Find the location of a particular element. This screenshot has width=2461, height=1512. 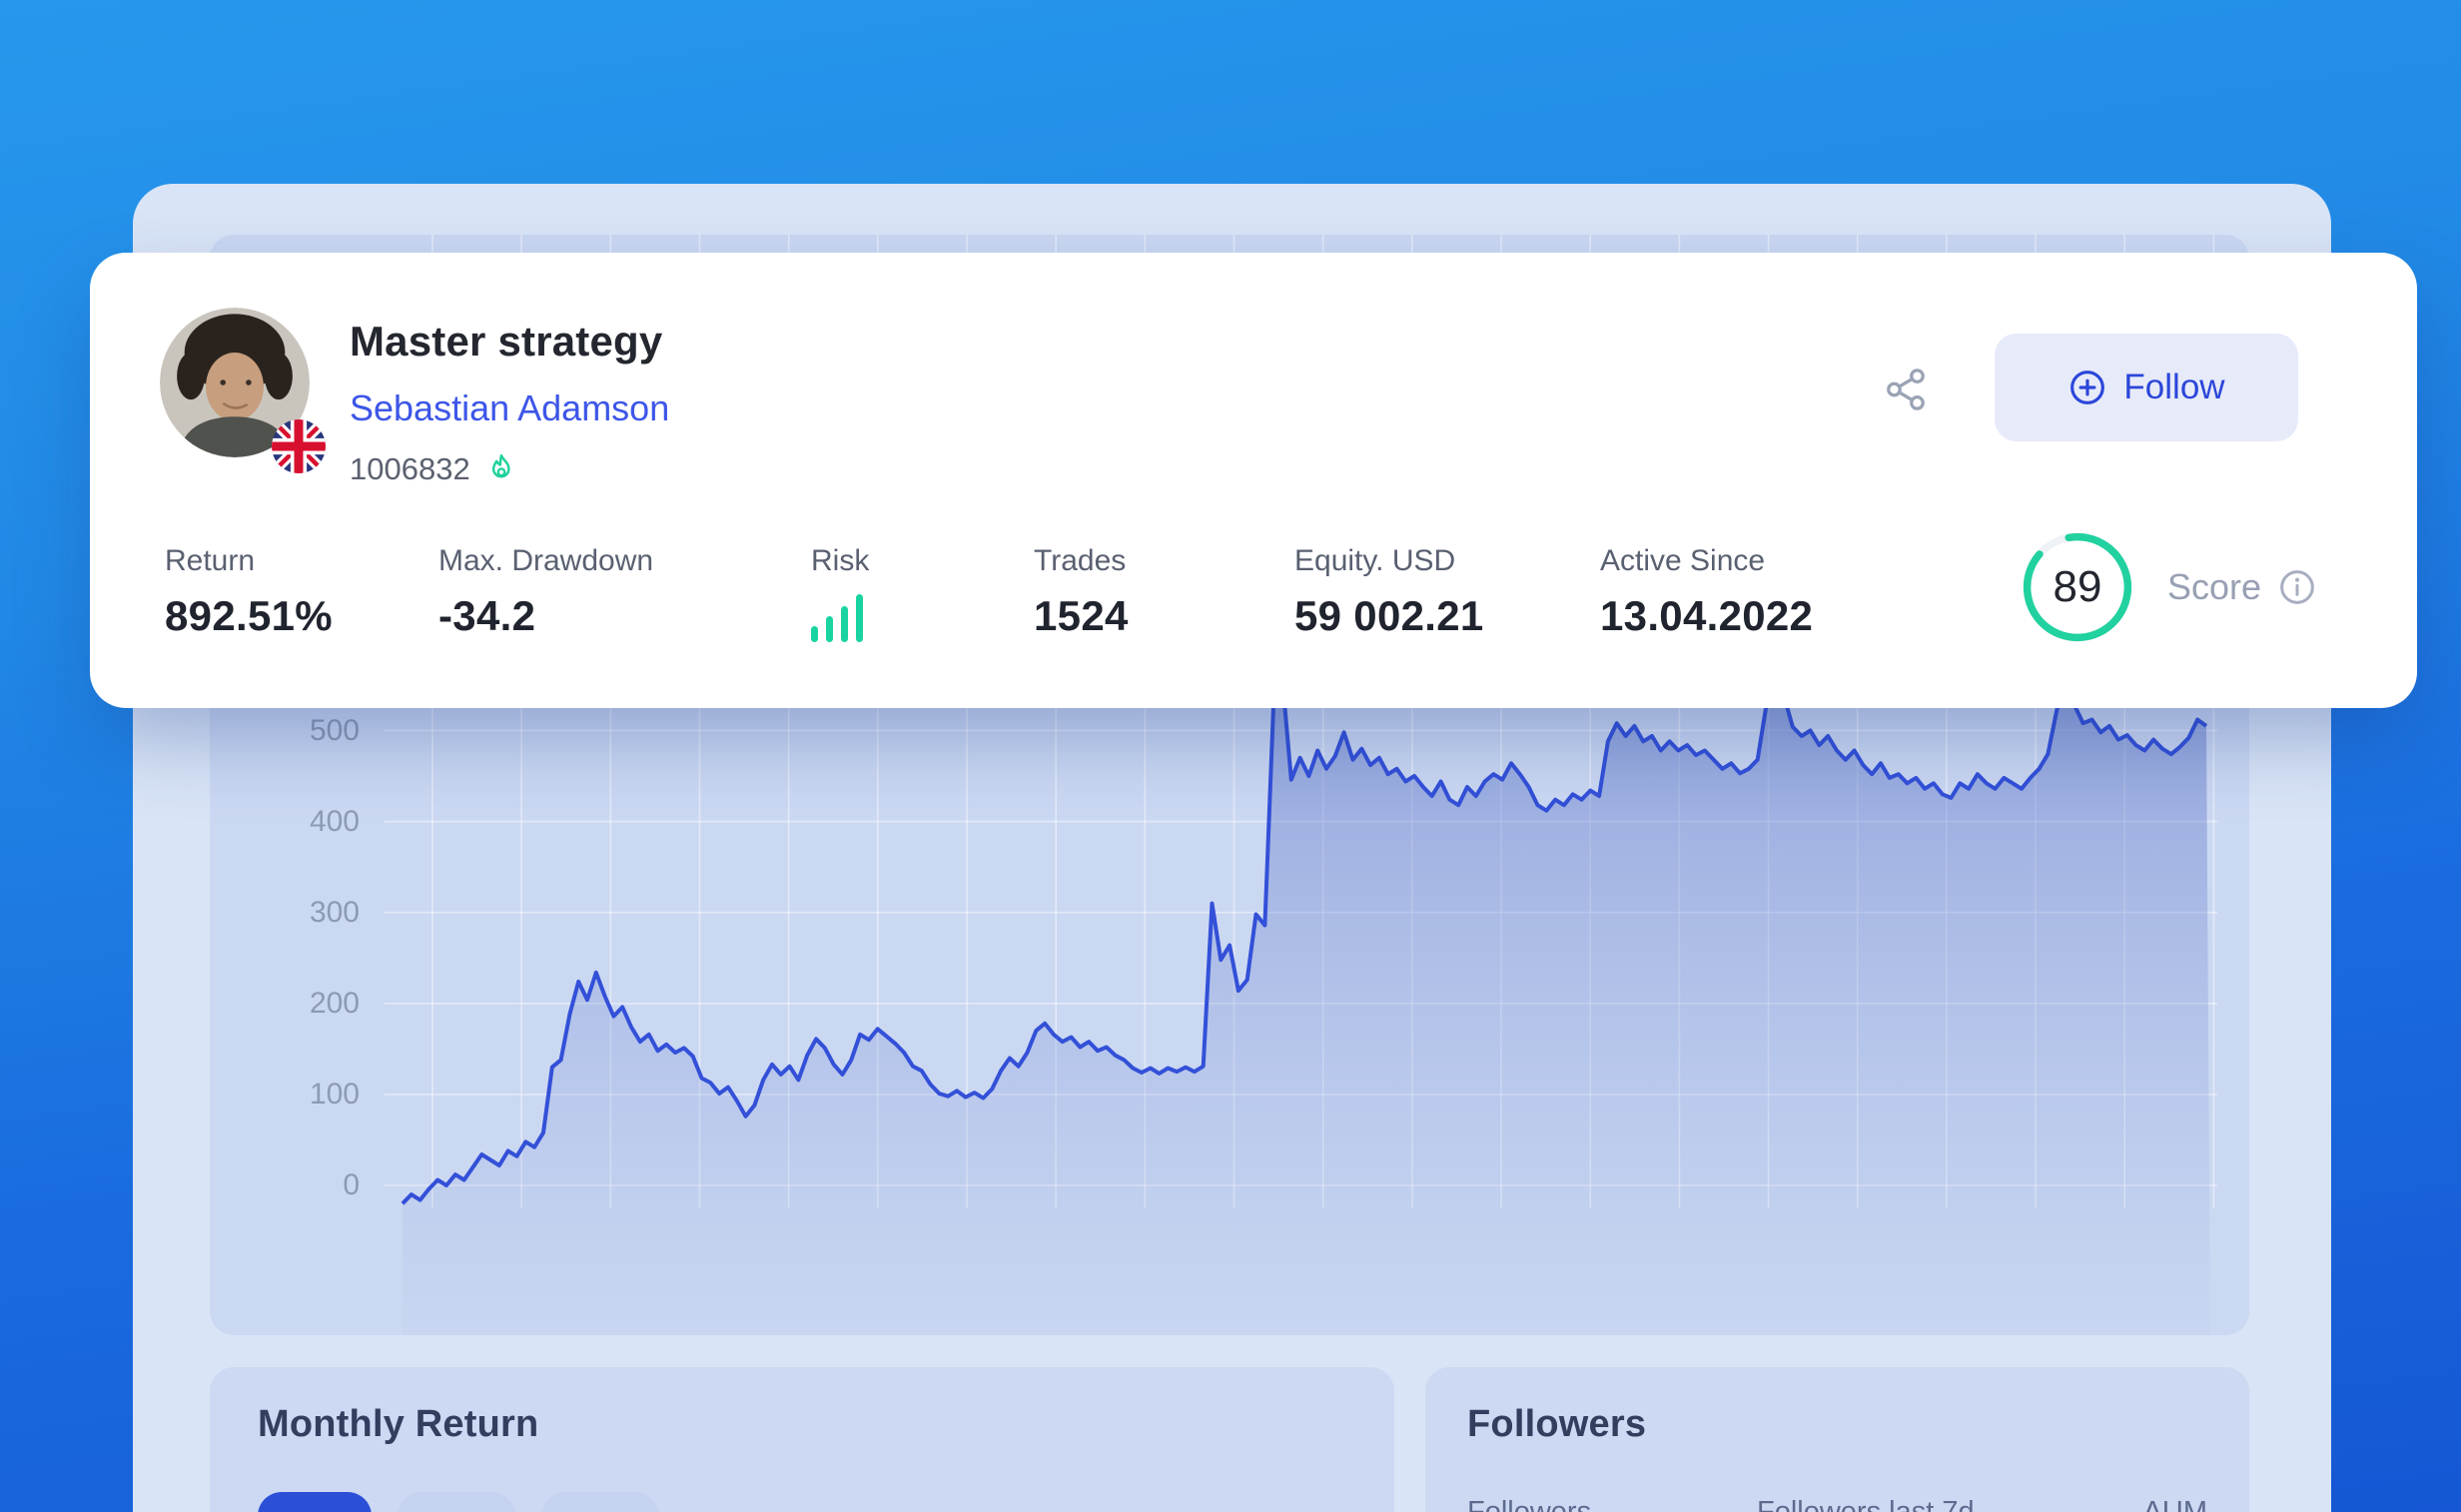

score-value: 89 is located at coordinates (2077, 586).